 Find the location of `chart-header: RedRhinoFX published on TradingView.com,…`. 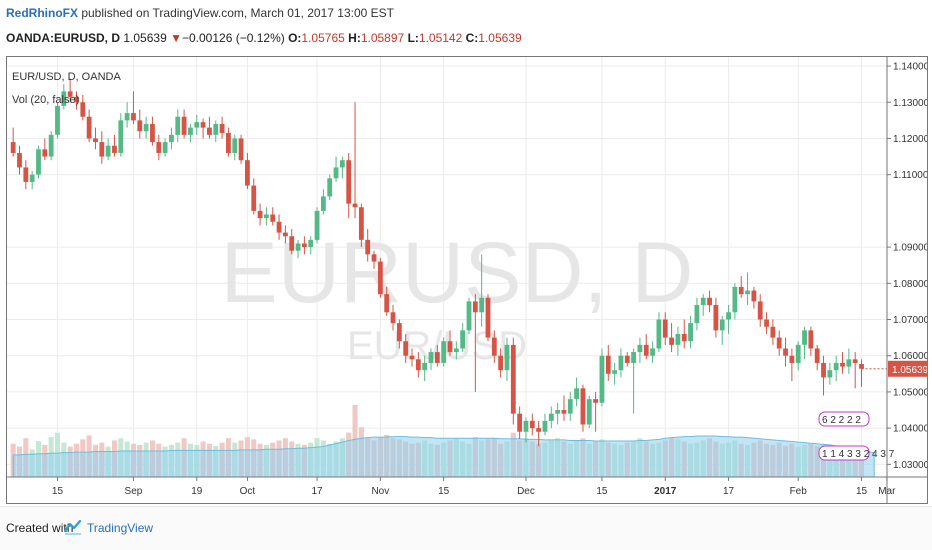

chart-header: RedRhinoFX published on TradingView.com,… is located at coordinates (466, 28).